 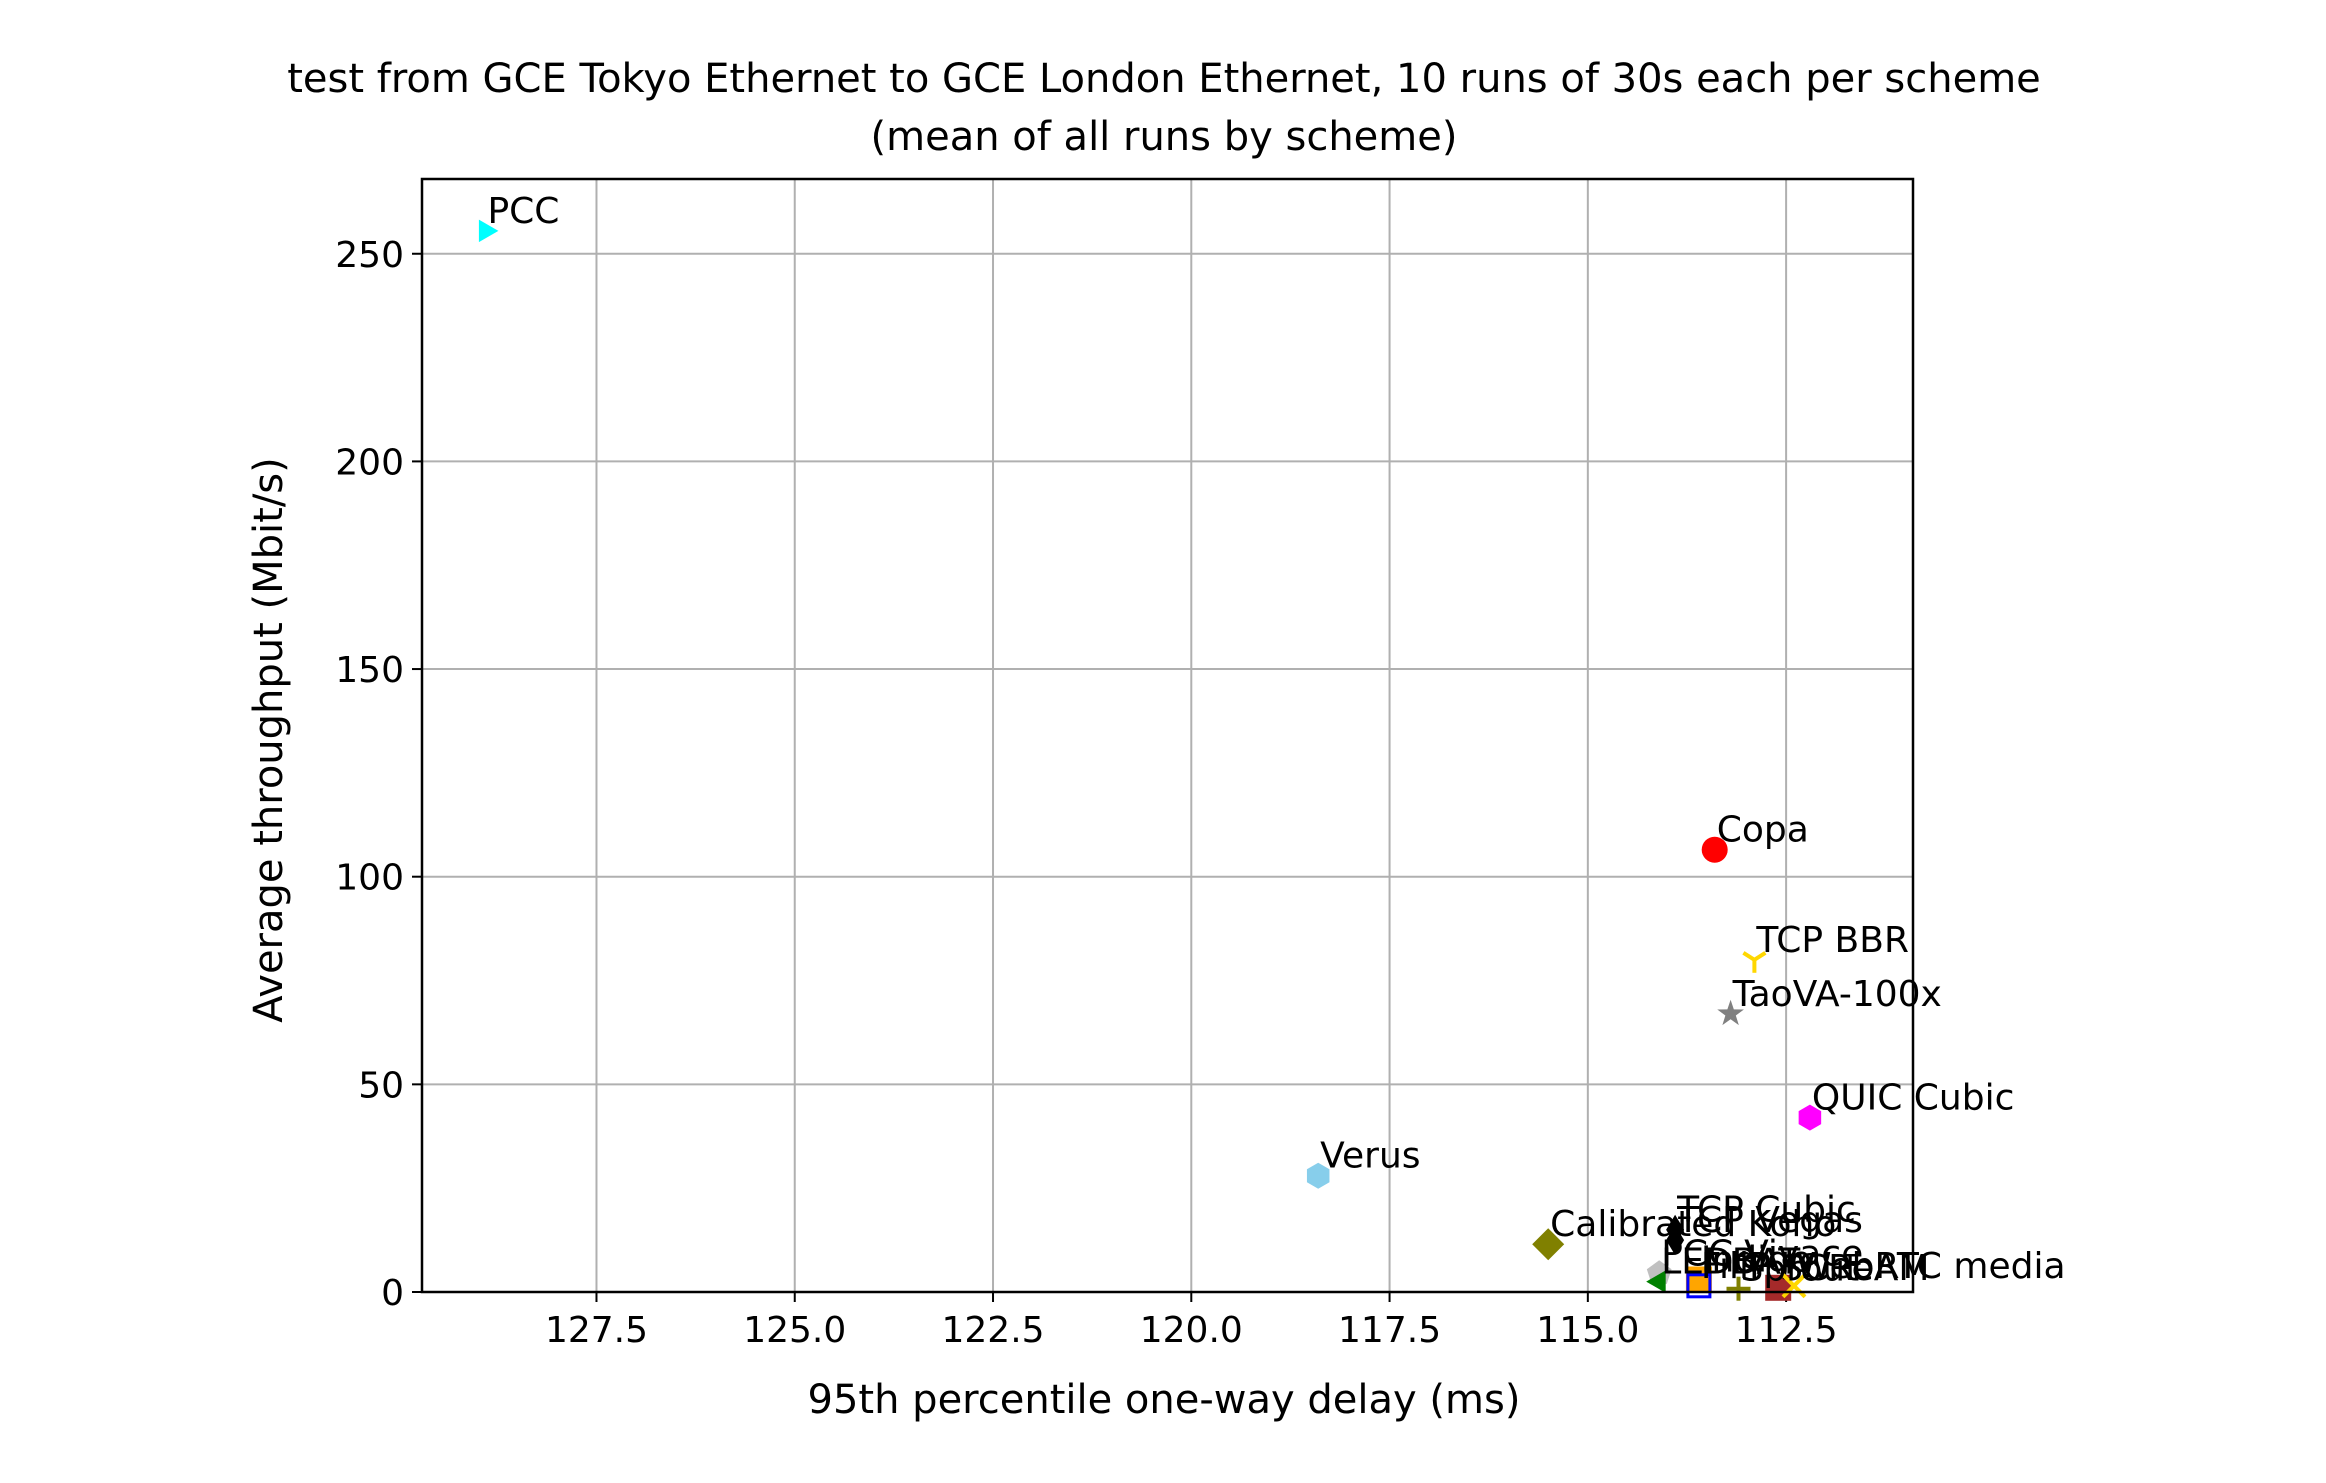 What do you see at coordinates (1164, 1400) in the screenshot?
I see `x-axis-label: 95th percentile one-way delay (ms)` at bounding box center [1164, 1400].